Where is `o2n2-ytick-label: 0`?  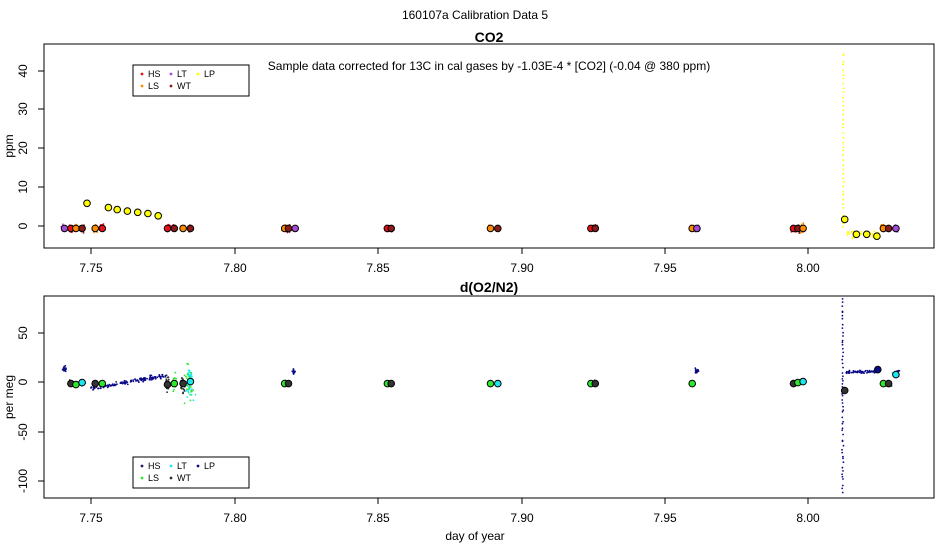
o2n2-ytick-label: 0 is located at coordinates (23, 381).